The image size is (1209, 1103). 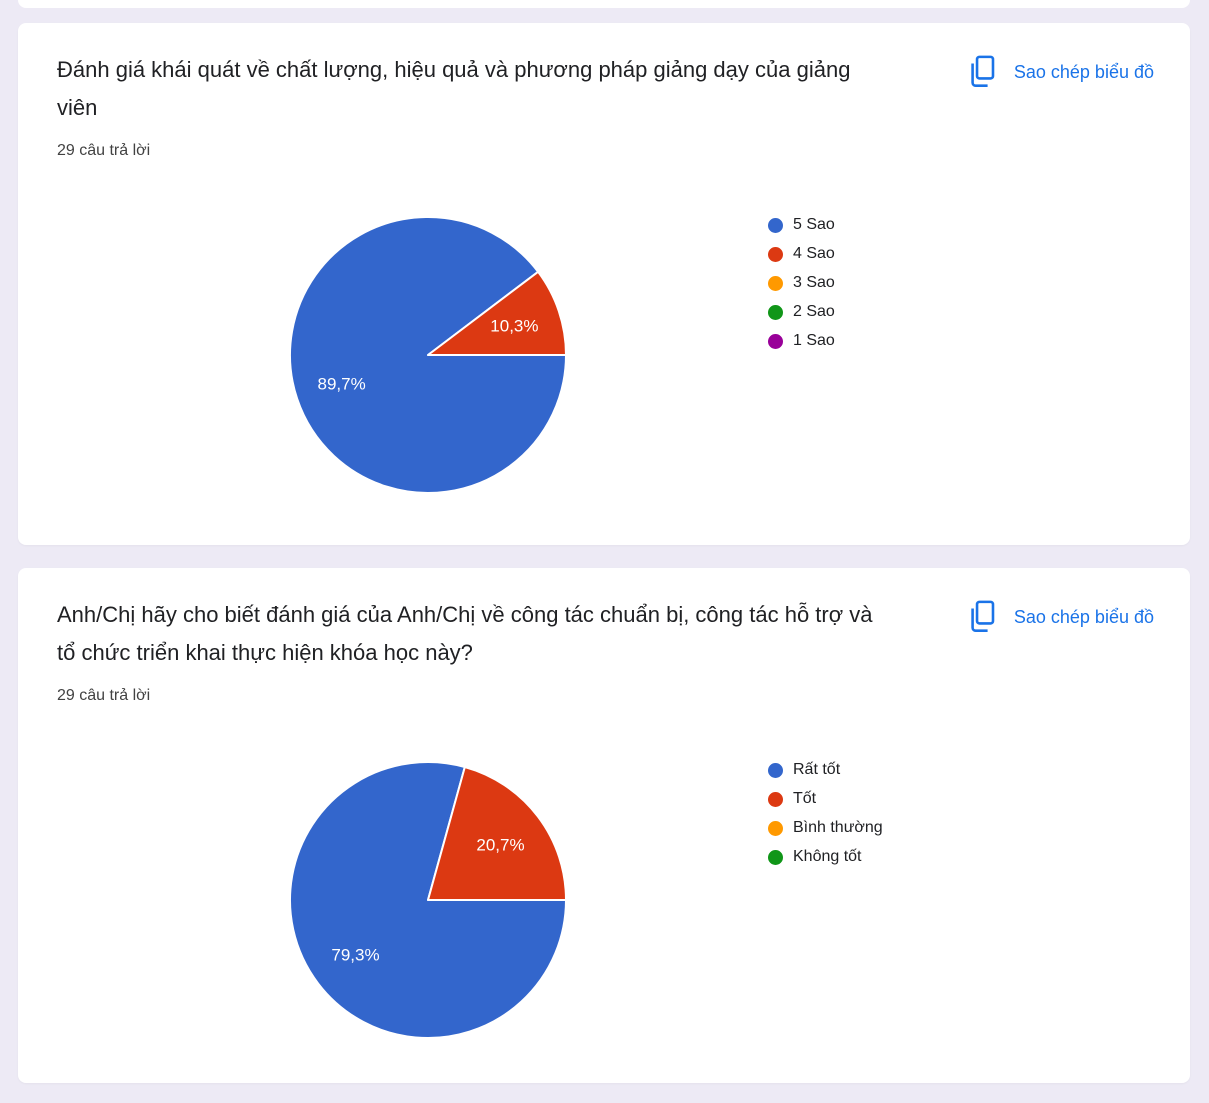 What do you see at coordinates (825, 799) in the screenshot?
I see `legend-item: Tốt` at bounding box center [825, 799].